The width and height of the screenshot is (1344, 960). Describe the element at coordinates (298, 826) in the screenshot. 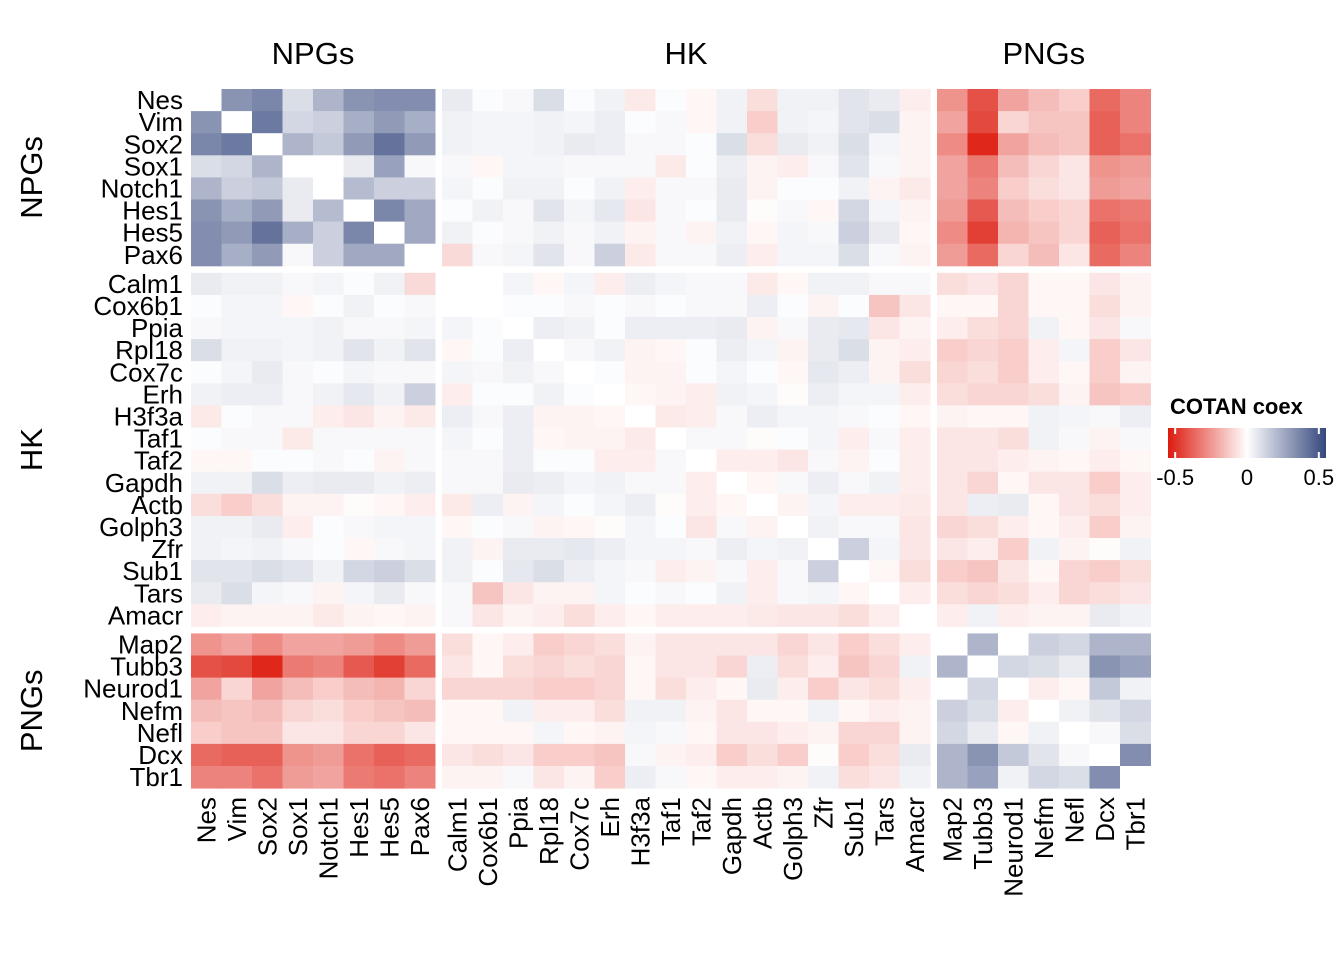

I see `column-label: Sox1` at that location.